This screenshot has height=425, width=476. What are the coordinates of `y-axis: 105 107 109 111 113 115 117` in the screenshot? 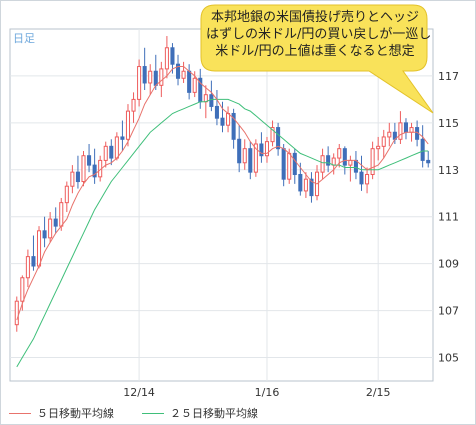 It's located at (448, 217).